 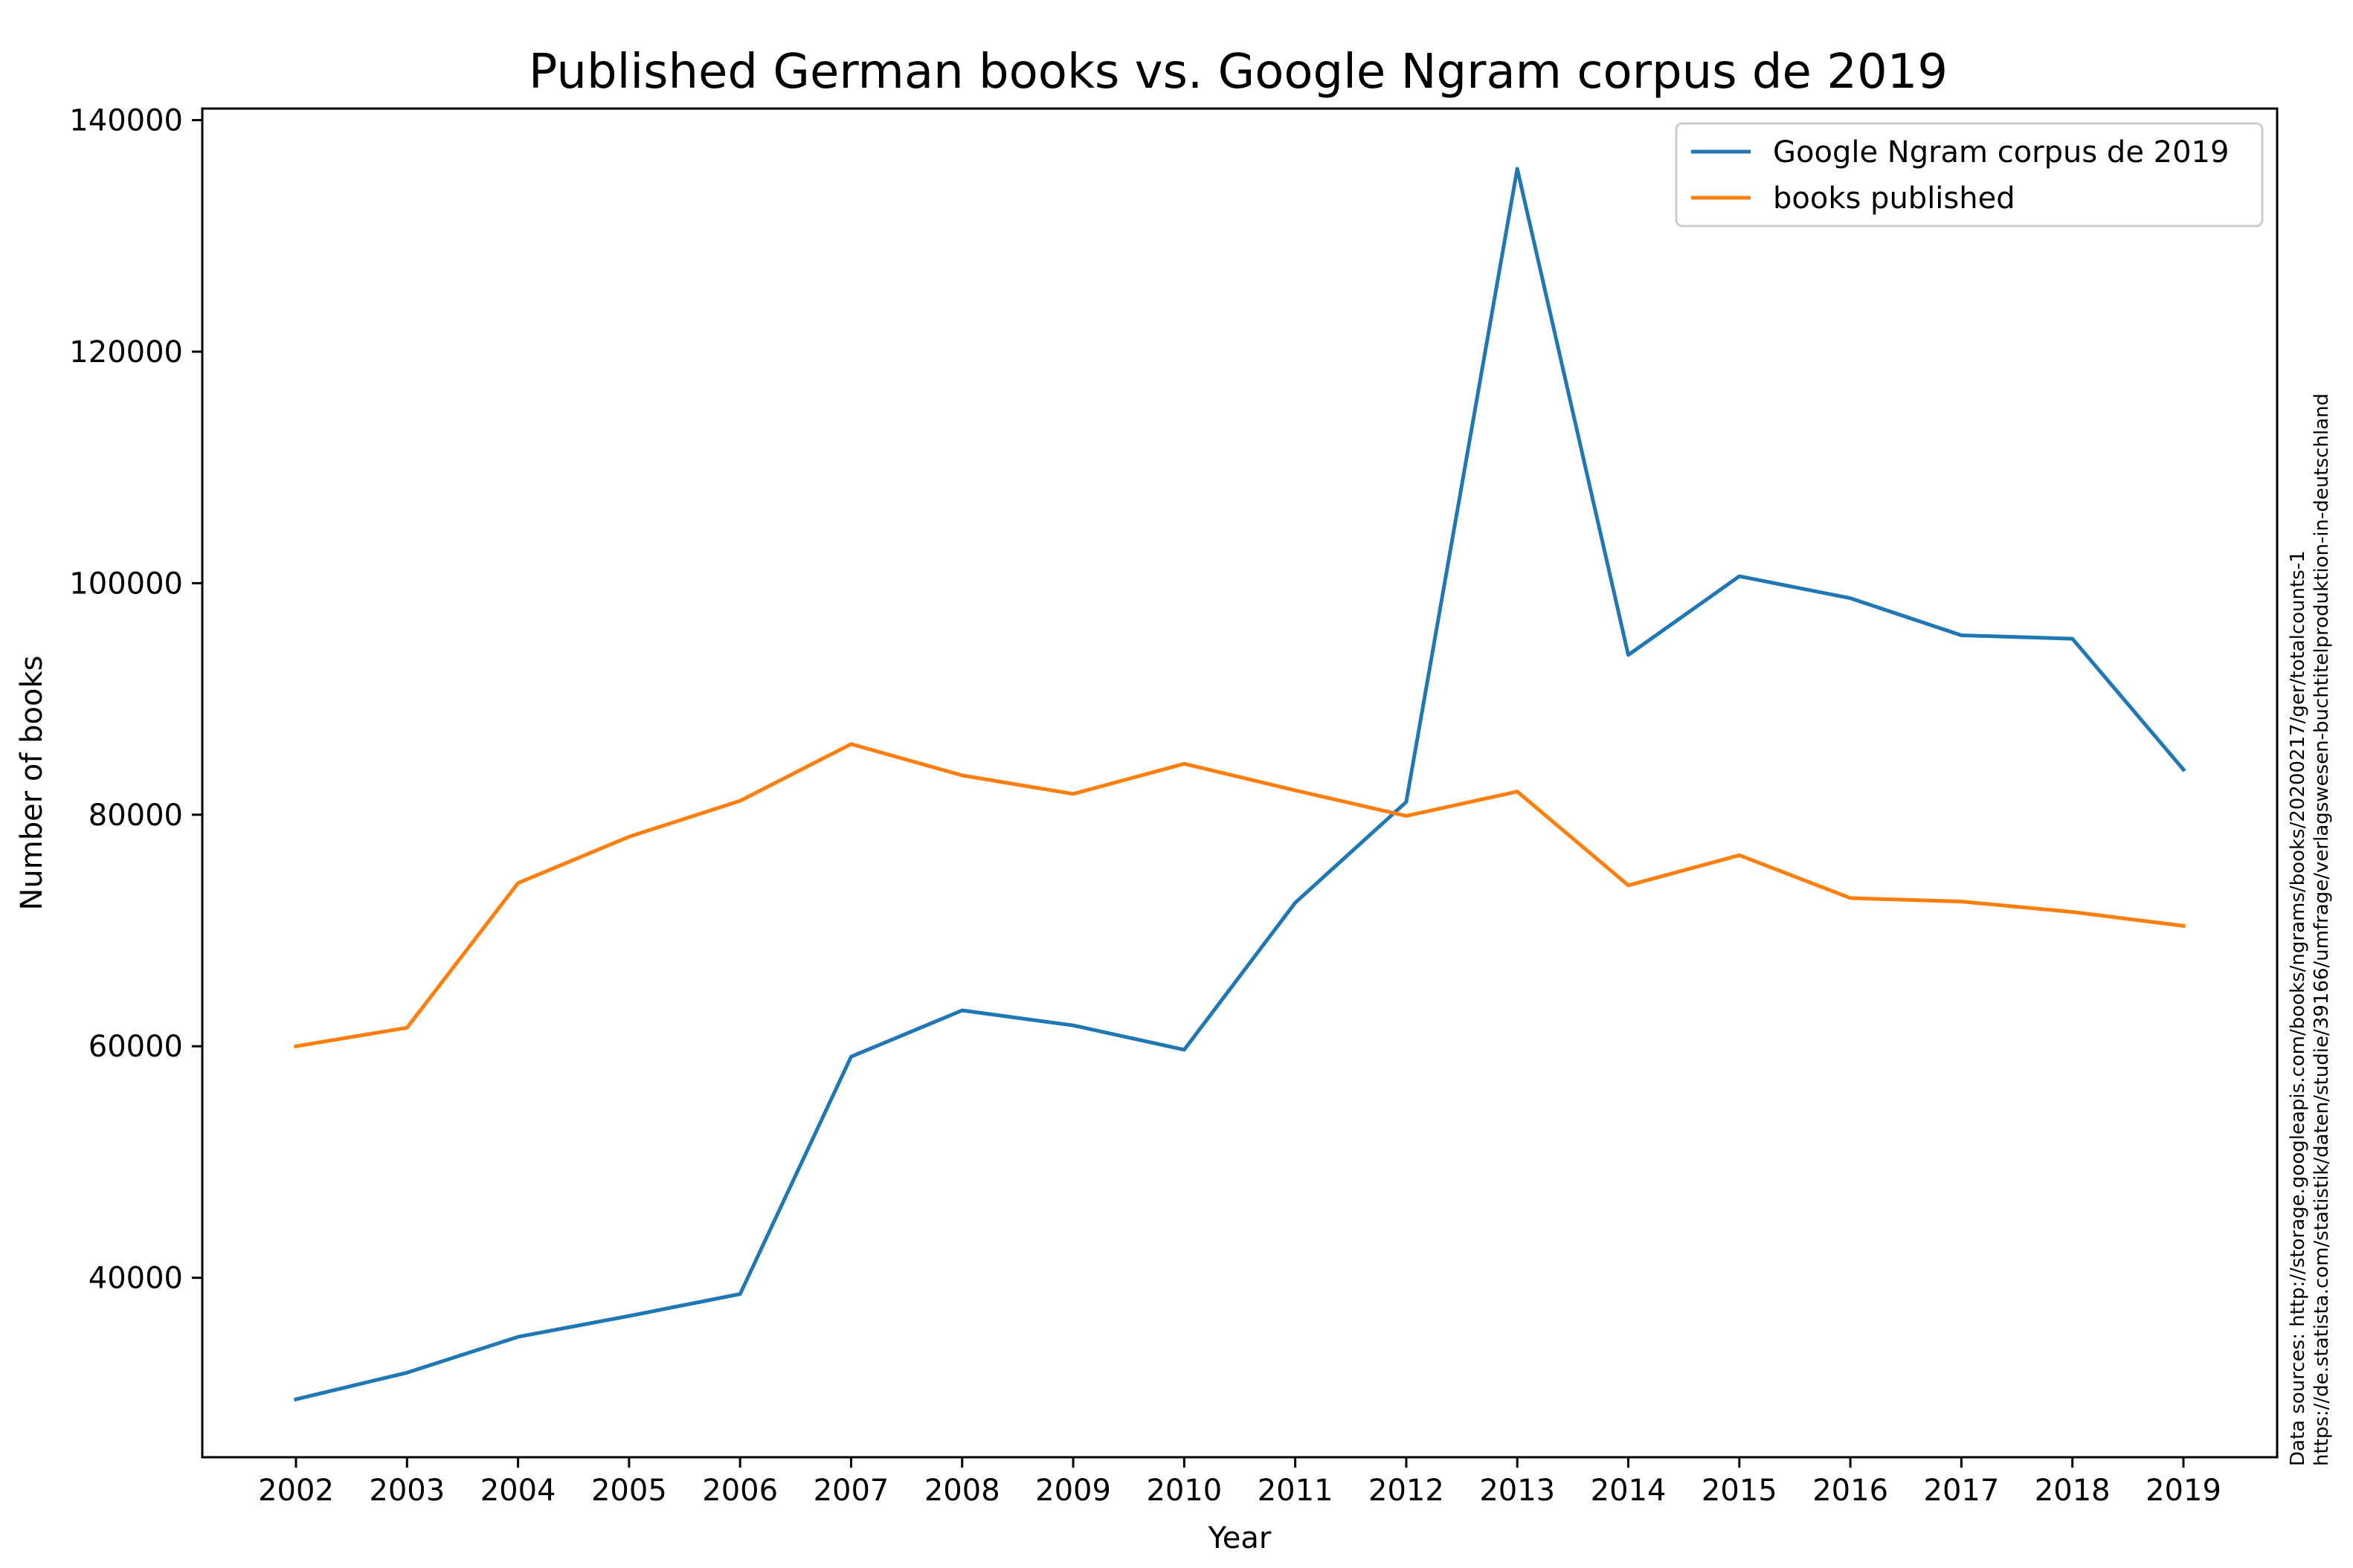 What do you see at coordinates (32, 782) in the screenshot?
I see `y-axis-label: Number of books` at bounding box center [32, 782].